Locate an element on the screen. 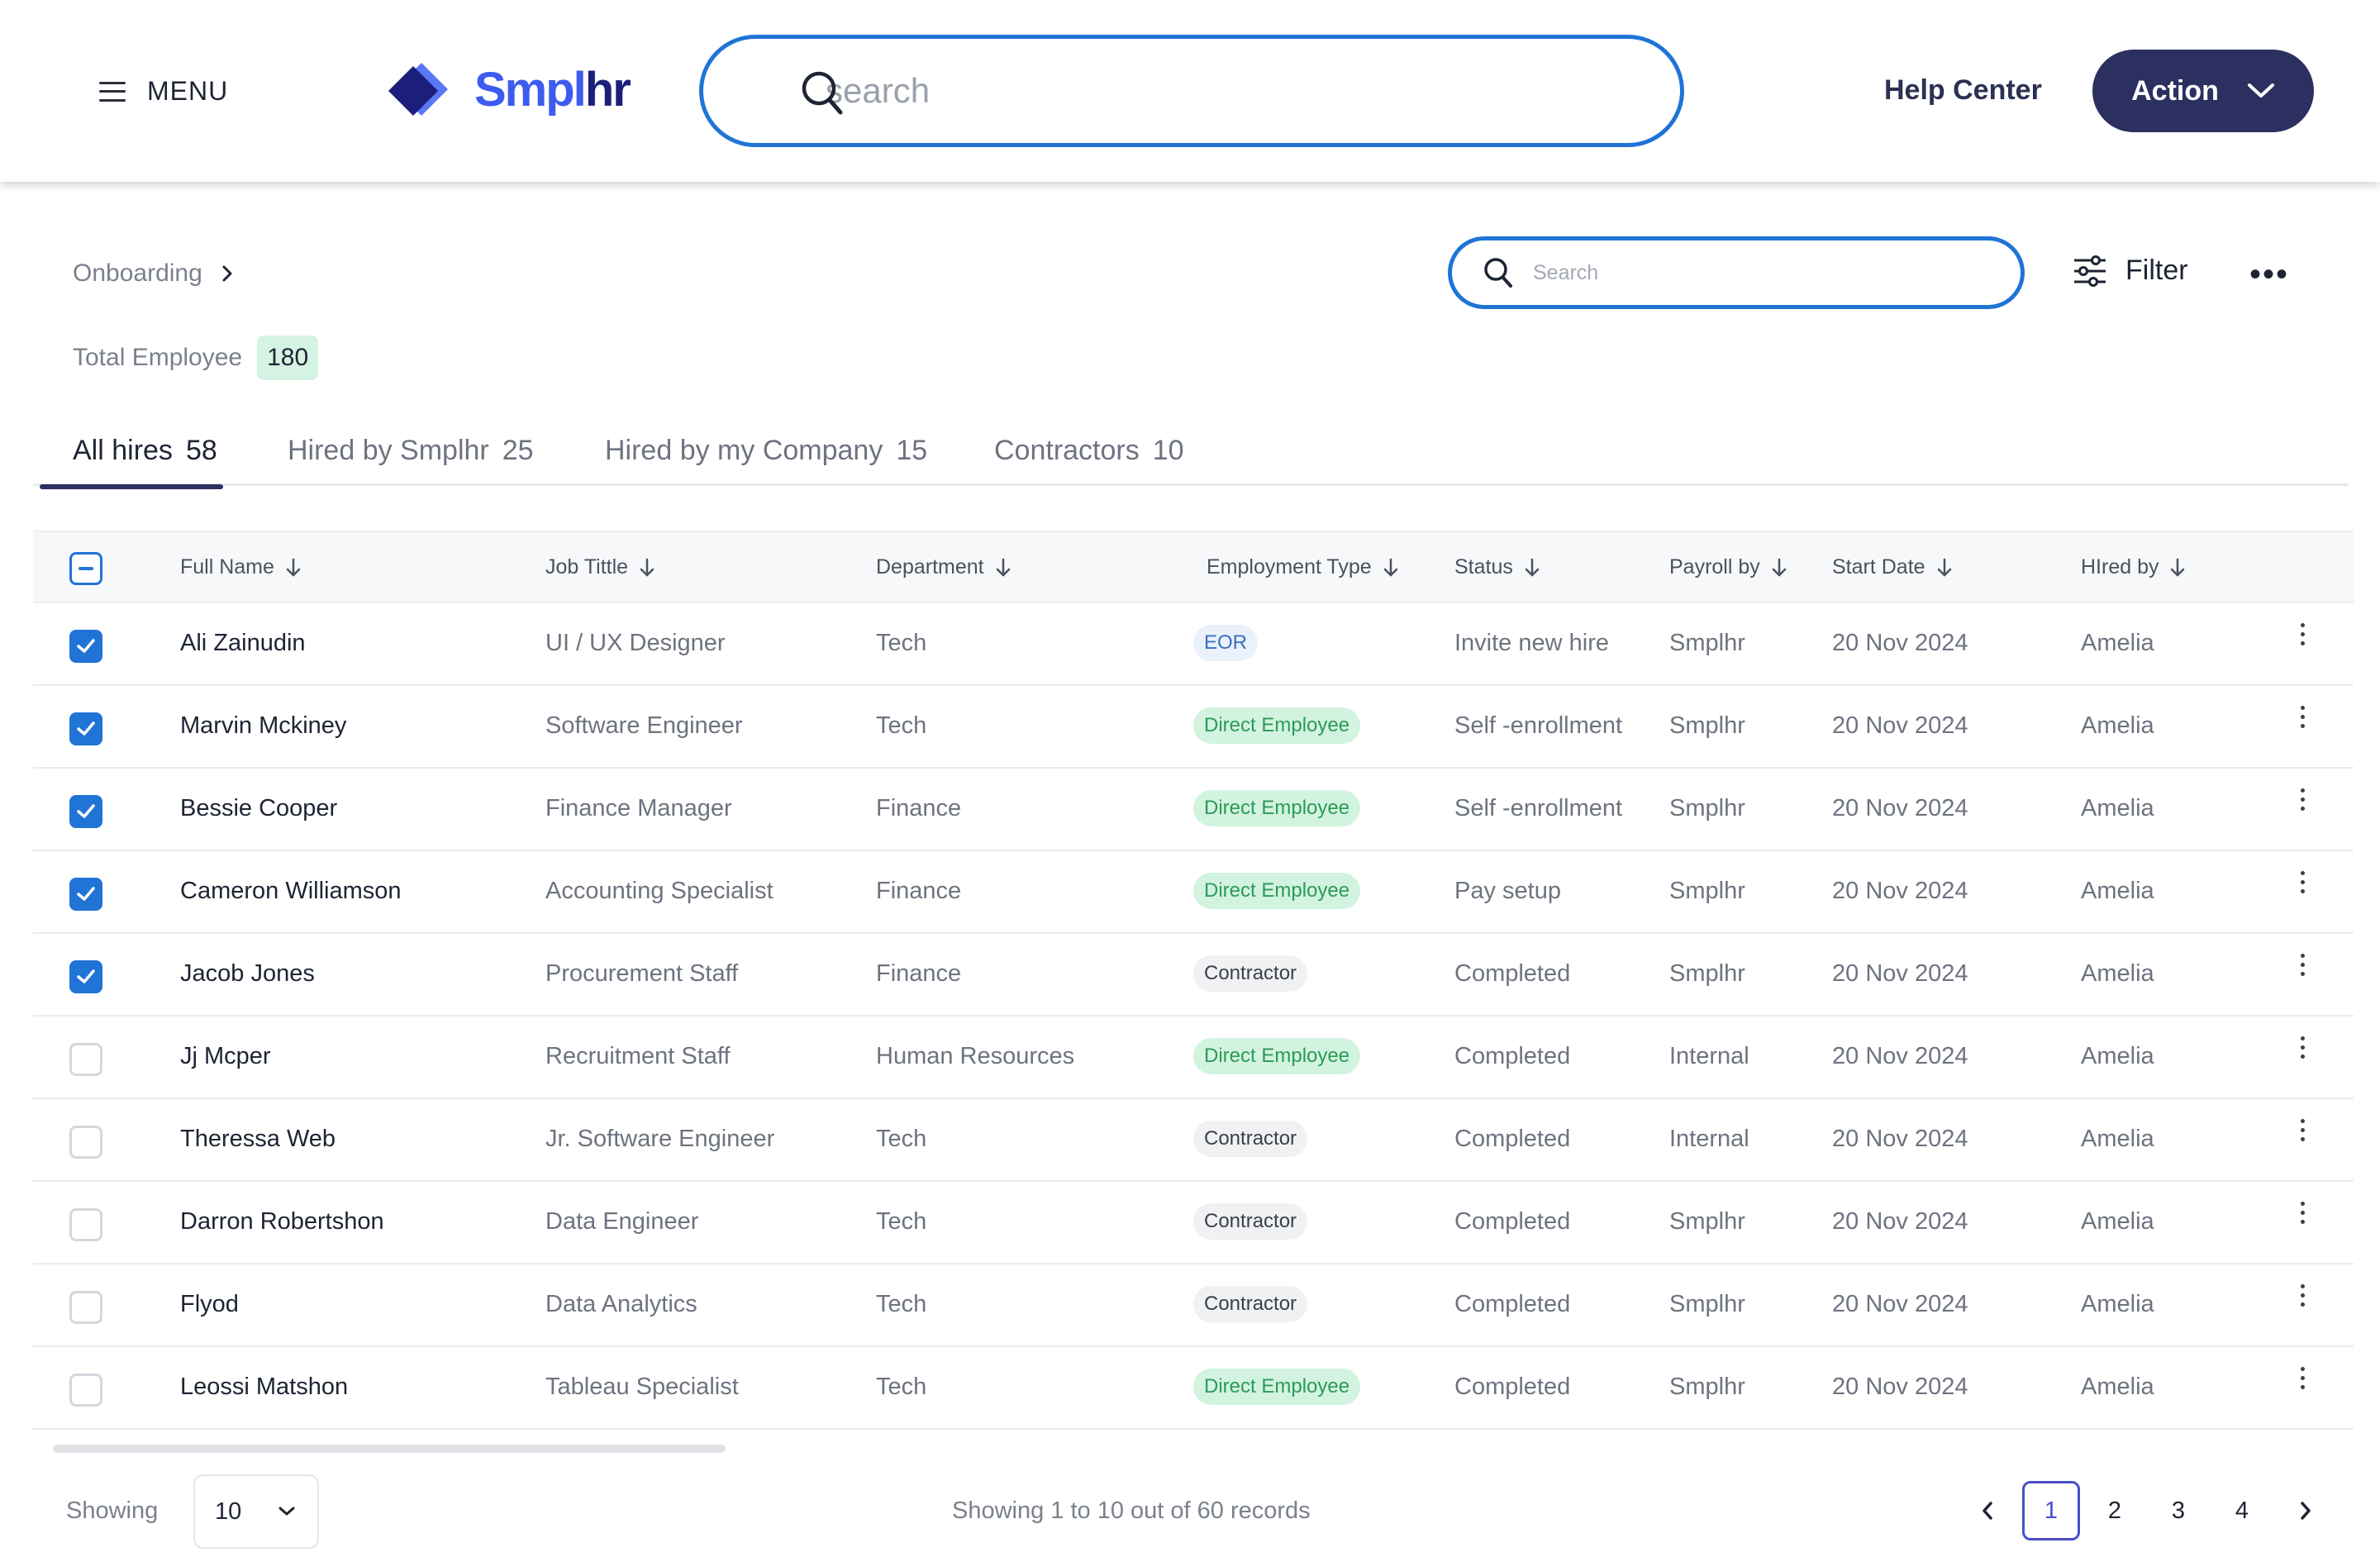  more-horizontal-icon: ••• is located at coordinates (2269, 274).